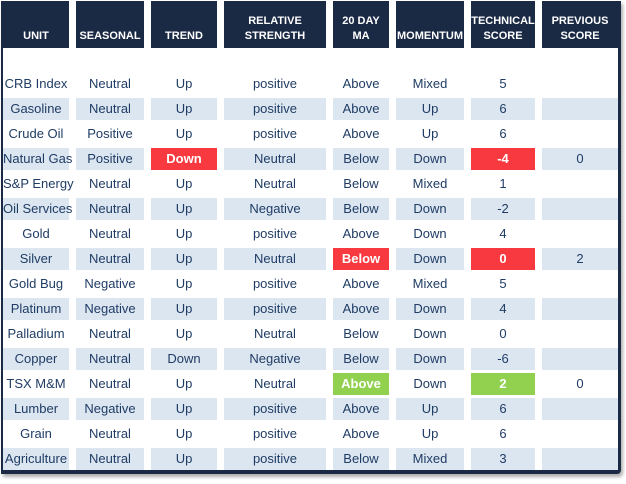 This screenshot has width=626, height=484. I want to click on row-label-cell: Oil Services, so click(37, 209).